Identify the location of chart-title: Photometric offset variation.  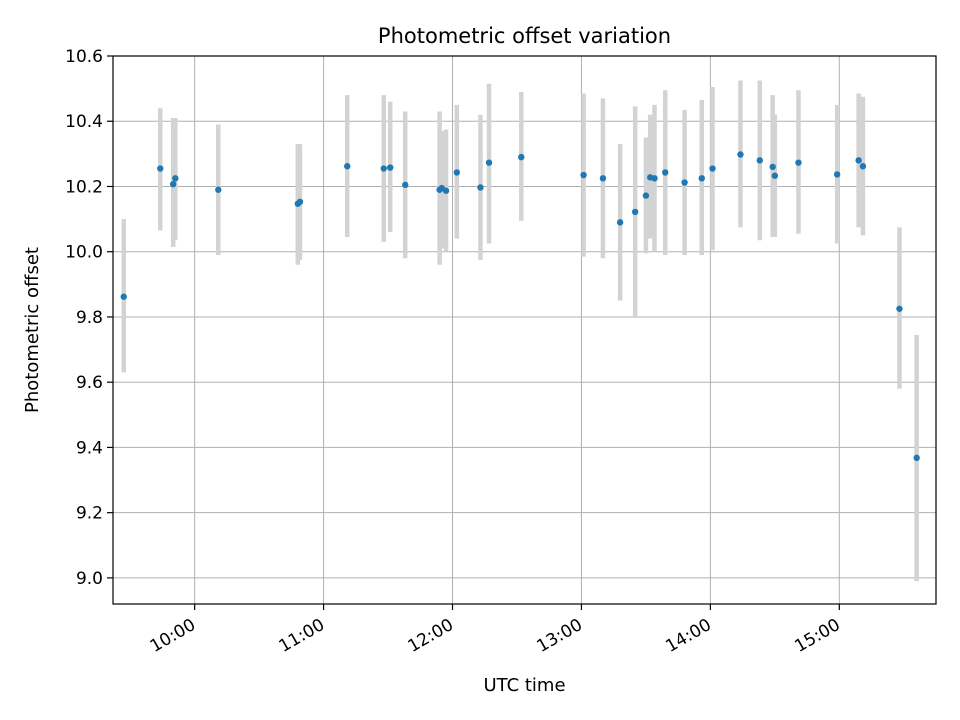
(524, 36).